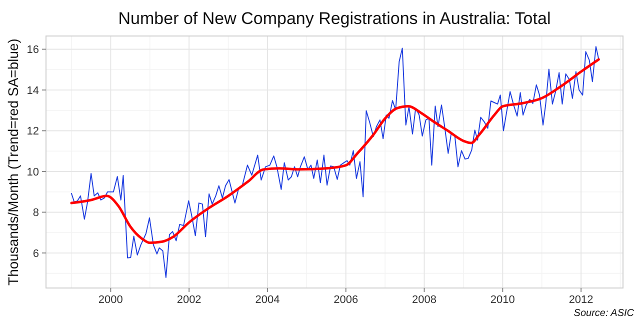  What do you see at coordinates (110, 300) in the screenshot?
I see `x-tick-label: 2000` at bounding box center [110, 300].